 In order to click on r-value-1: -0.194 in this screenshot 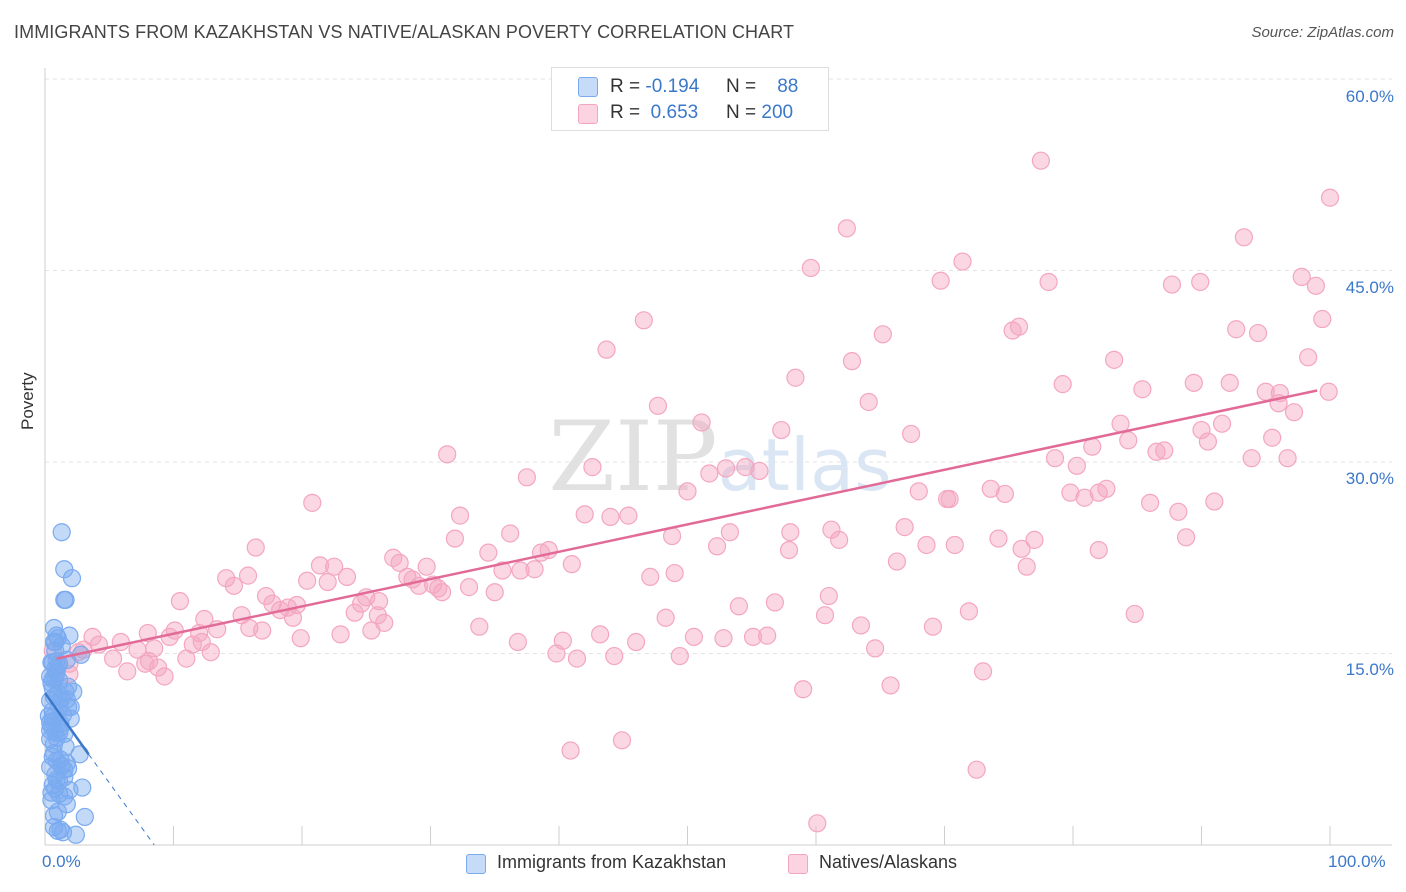, I will do `click(672, 86)`.